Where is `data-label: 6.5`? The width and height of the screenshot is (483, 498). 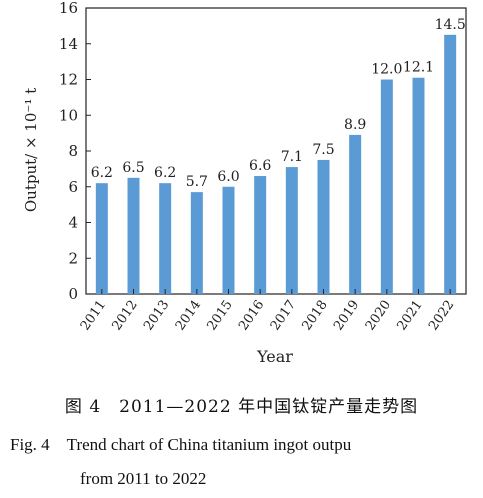
data-label: 6.5 is located at coordinates (133, 168).